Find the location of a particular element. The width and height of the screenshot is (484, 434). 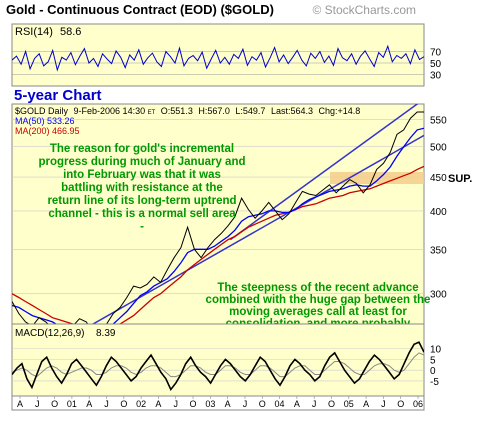

x-axis-band is located at coordinates (218, 403).